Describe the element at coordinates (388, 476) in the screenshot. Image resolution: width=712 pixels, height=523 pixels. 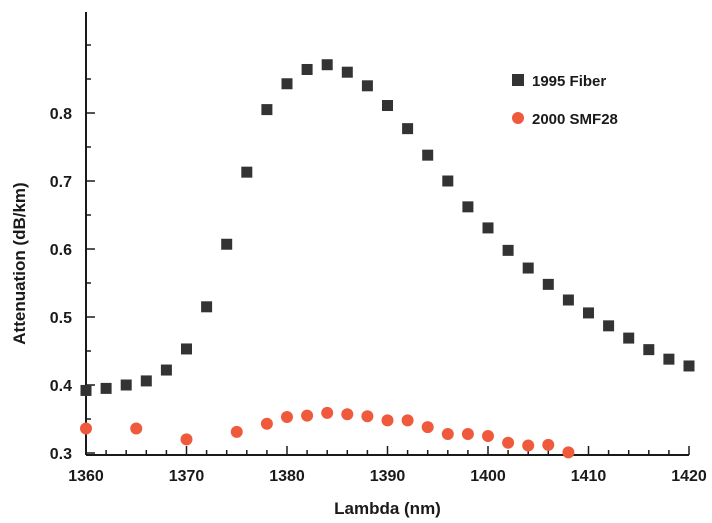
I see `x-tick-label: 1390` at that location.